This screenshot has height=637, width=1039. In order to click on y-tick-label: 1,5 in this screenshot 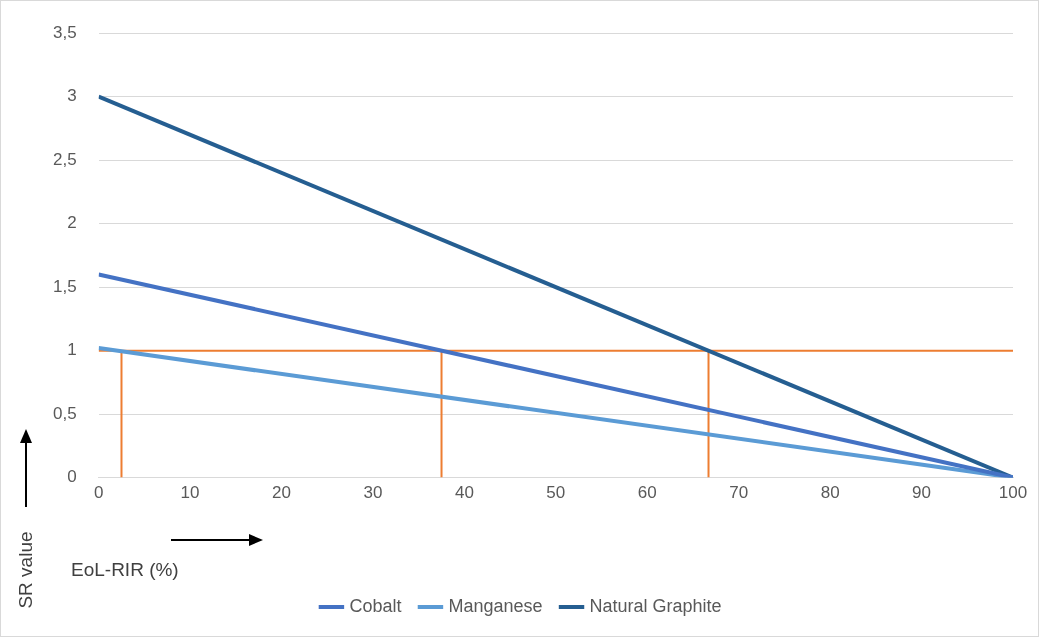, I will do `click(64, 286)`.